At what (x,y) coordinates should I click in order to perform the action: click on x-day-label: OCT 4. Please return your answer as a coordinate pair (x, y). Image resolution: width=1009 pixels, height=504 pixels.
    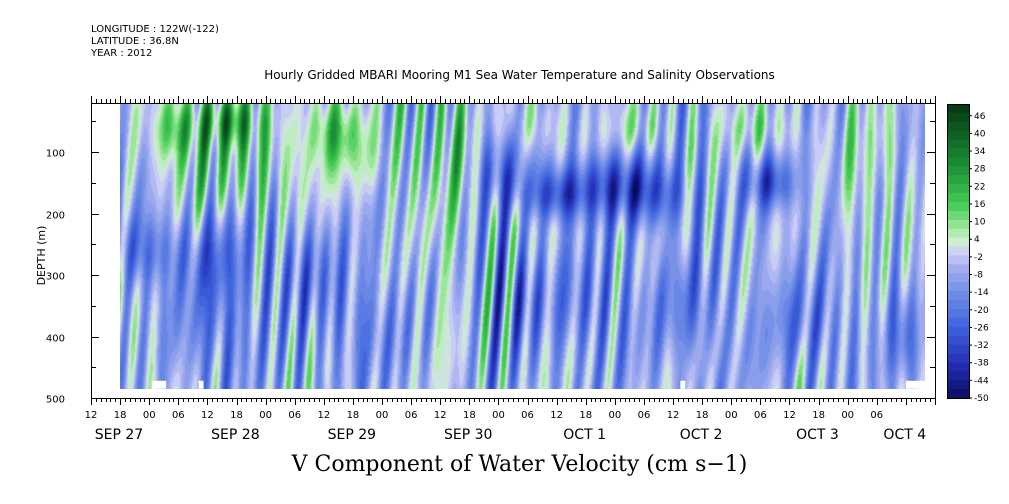
    Looking at the image, I should click on (904, 435).